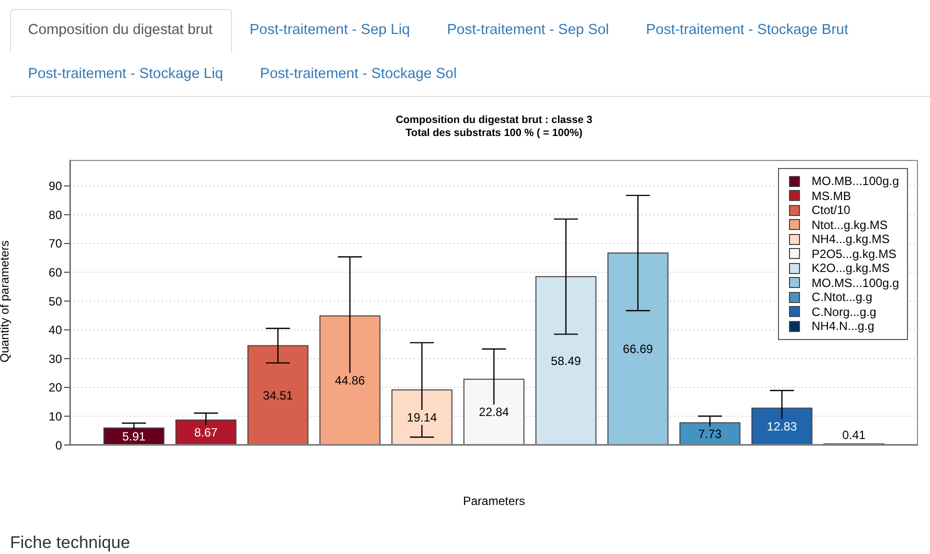 Image resolution: width=930 pixels, height=554 pixels. I want to click on data-label: 44.86, so click(350, 380).